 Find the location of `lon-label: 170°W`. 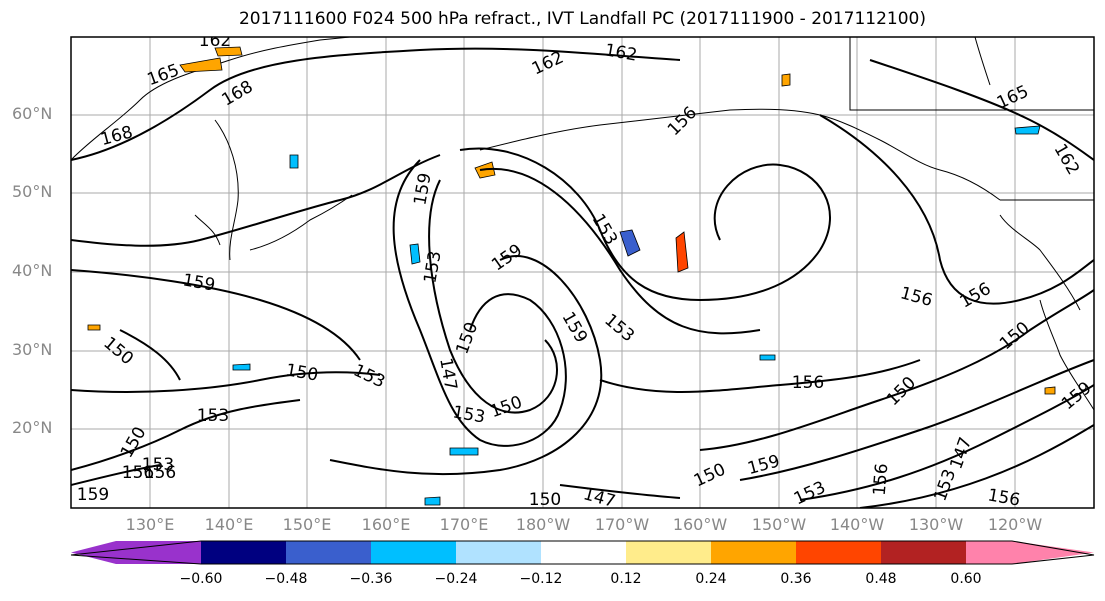

lon-label: 170°W is located at coordinates (622, 524).